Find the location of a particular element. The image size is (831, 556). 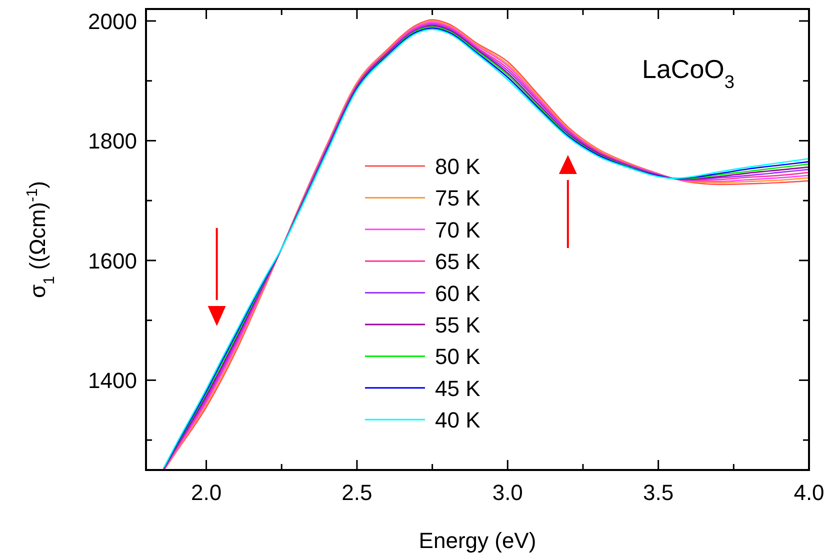

legend-label: 45 K is located at coordinates (458, 388).